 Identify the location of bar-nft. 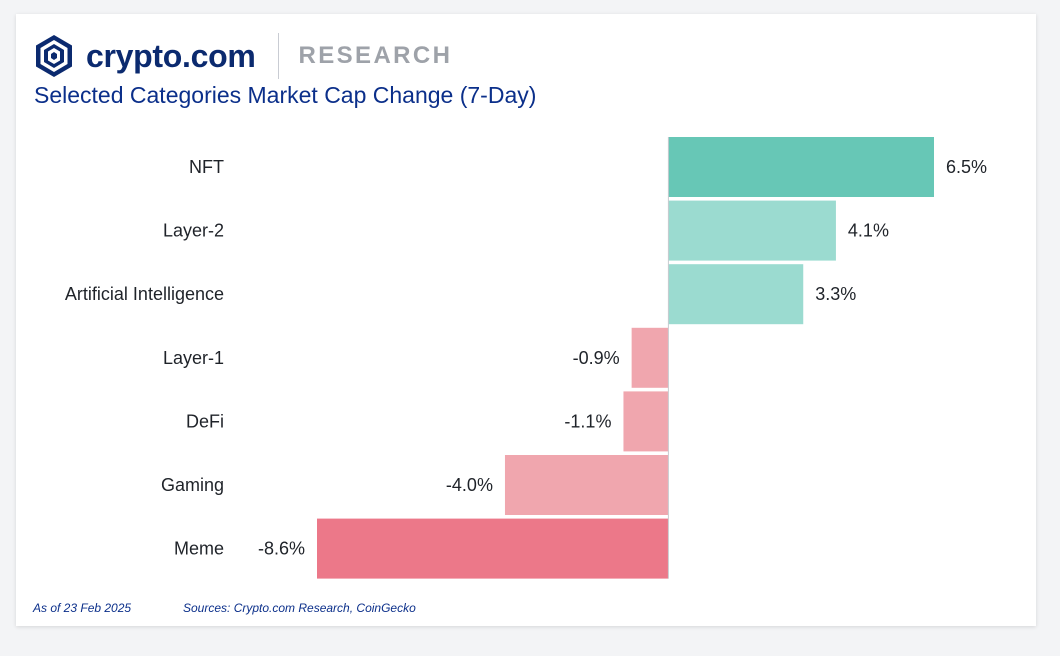
(801, 167).